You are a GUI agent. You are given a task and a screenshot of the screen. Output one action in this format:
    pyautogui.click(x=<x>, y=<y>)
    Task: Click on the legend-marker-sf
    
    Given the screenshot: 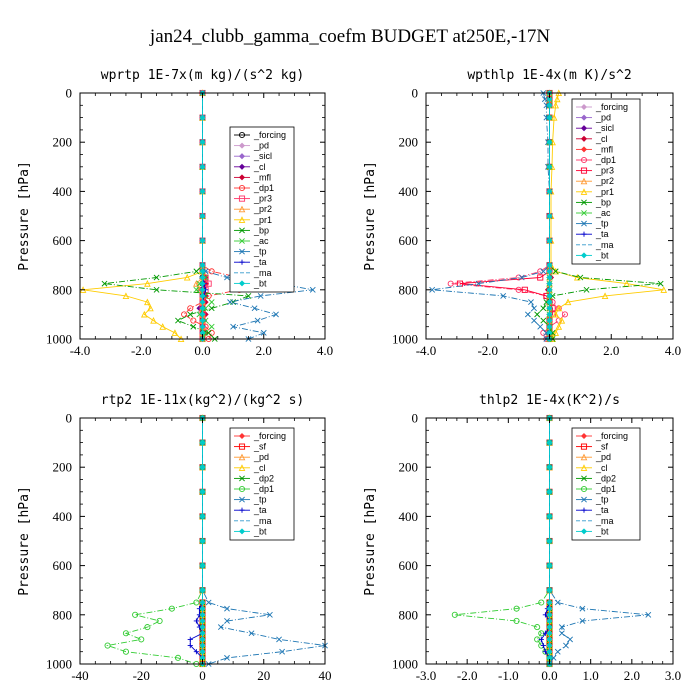 What is the action you would take?
    pyautogui.click(x=584, y=446)
    